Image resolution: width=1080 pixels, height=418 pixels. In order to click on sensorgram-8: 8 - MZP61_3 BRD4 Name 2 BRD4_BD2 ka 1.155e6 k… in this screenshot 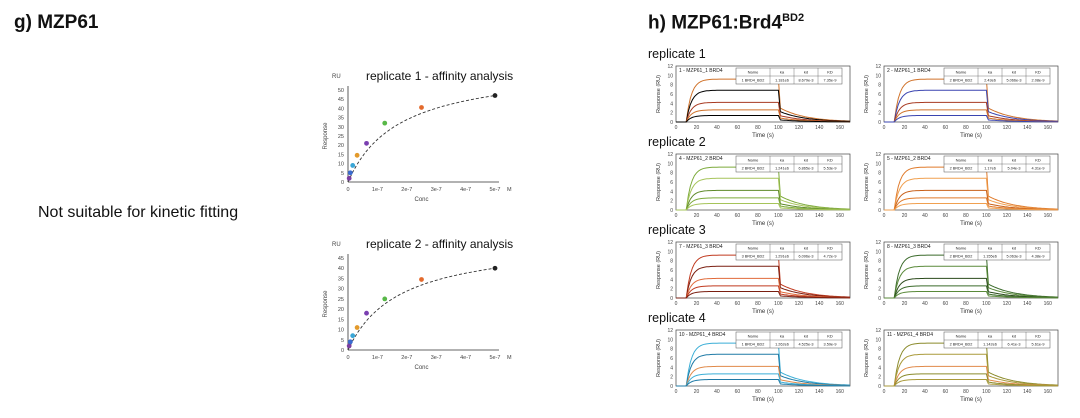, I will do `click(961, 277)`.